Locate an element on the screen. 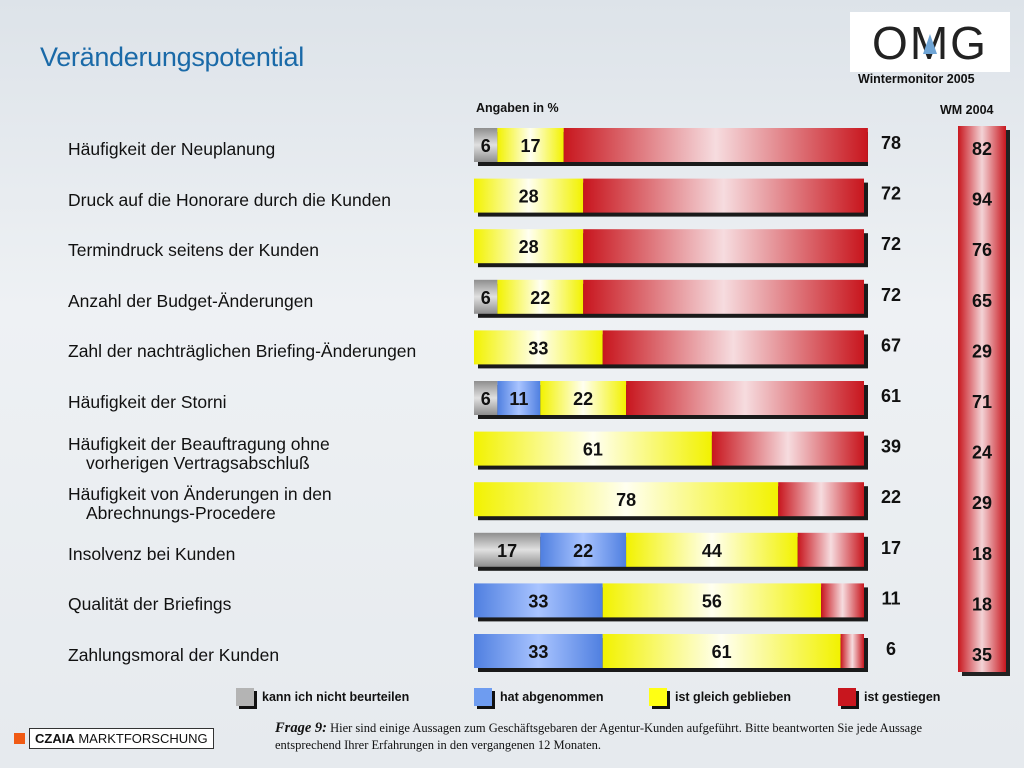 The image size is (1024, 768). gestiegen-value-label: 61 is located at coordinates (891, 396).